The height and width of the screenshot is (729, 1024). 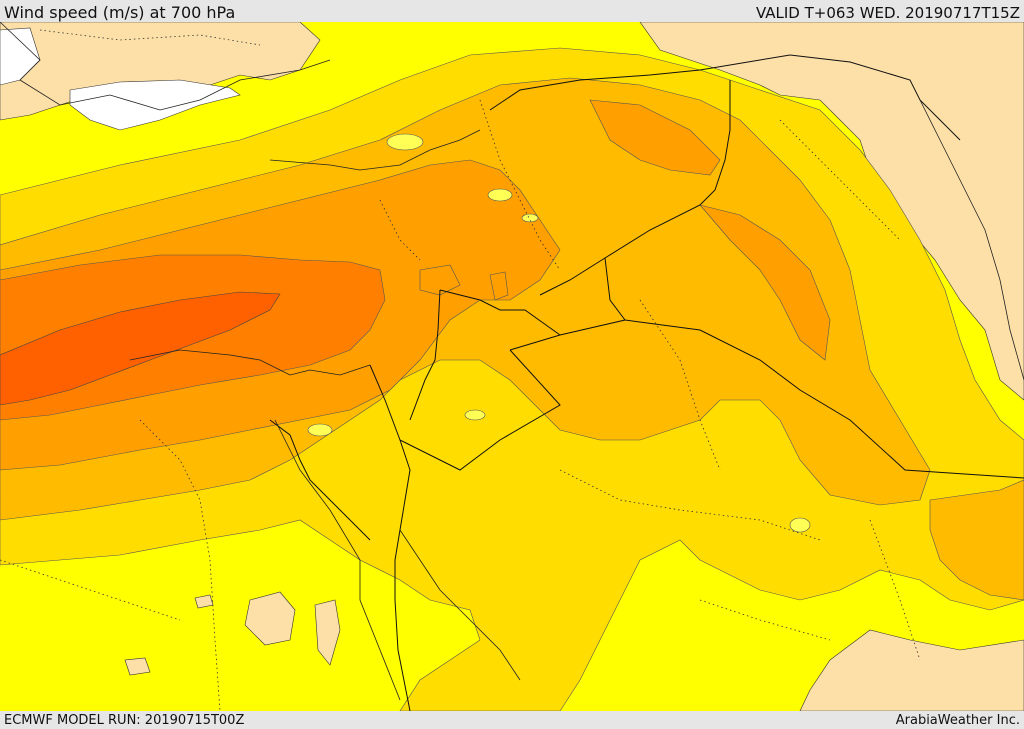 I want to click on credit-label: ArabiaWeather Inc., so click(x=957, y=720).